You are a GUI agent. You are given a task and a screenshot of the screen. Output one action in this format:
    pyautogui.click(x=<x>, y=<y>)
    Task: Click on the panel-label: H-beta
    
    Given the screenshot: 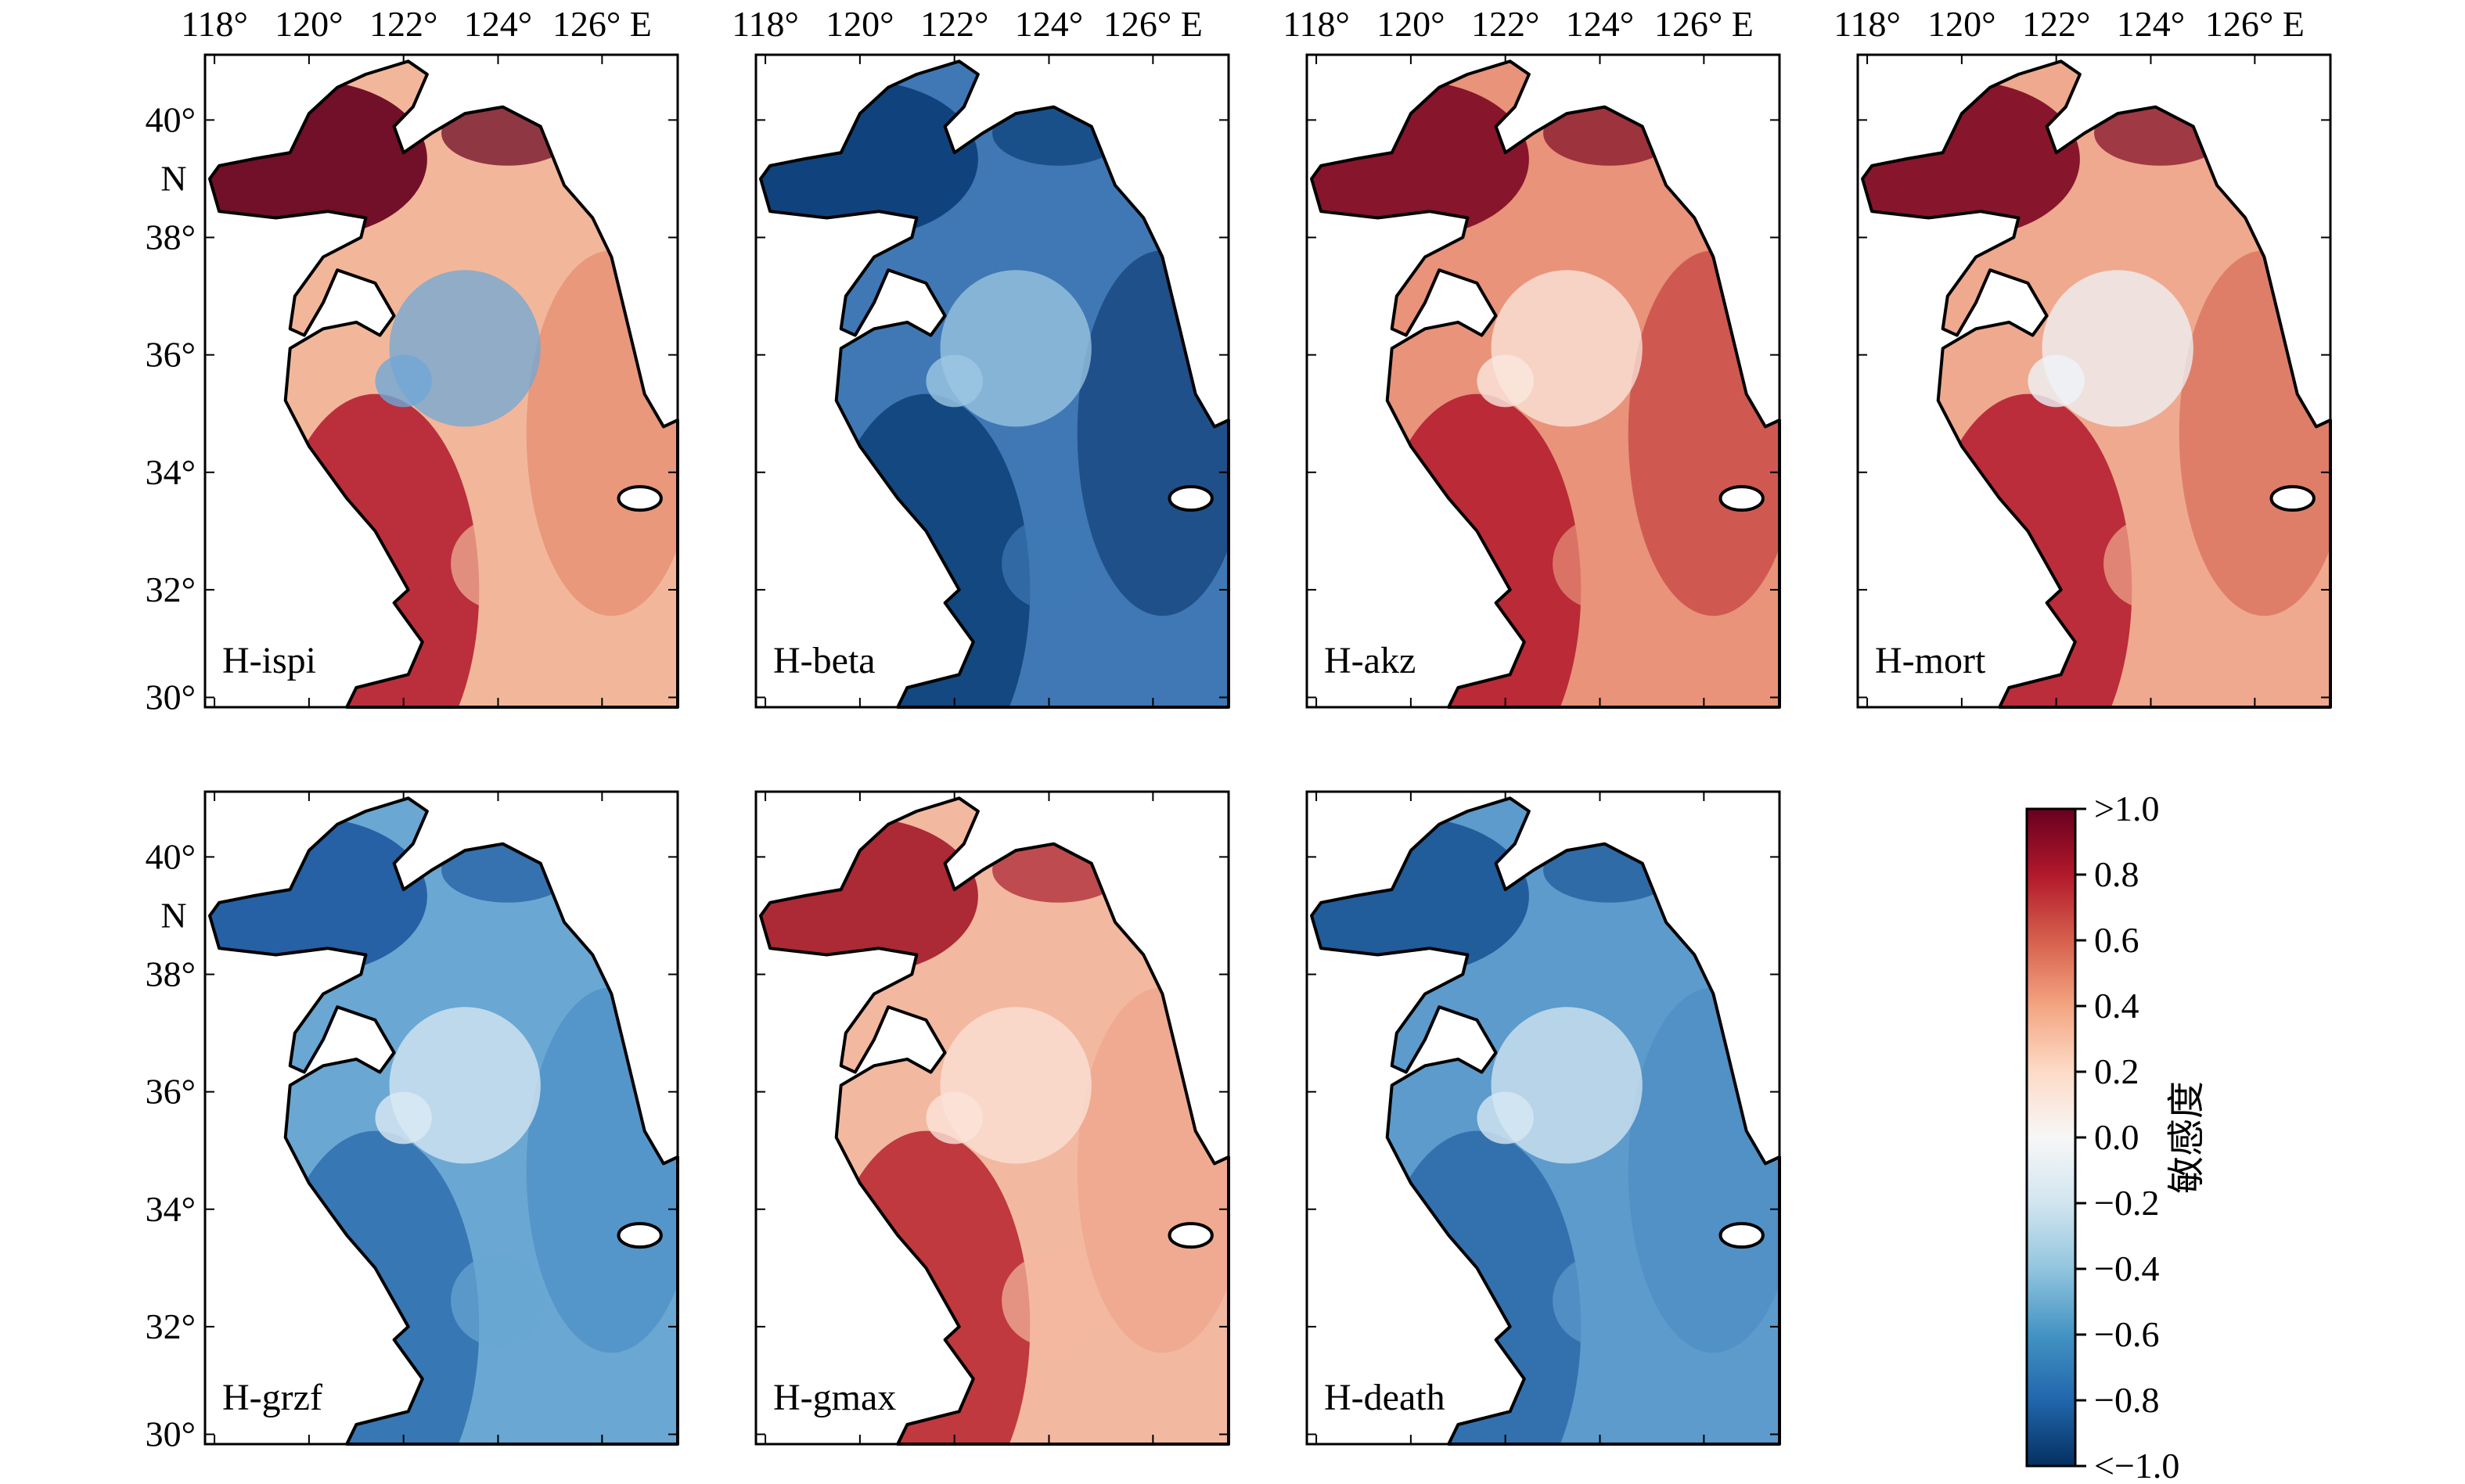 What is the action you would take?
    pyautogui.click(x=824, y=660)
    